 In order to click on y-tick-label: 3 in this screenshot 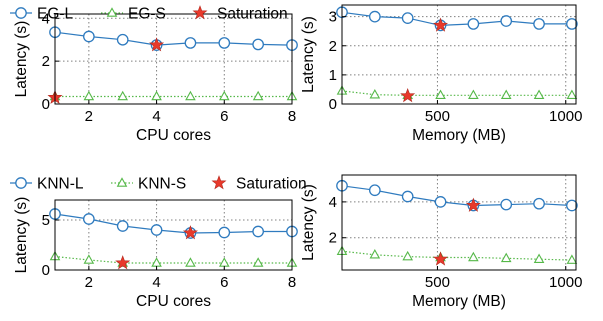, I will do `click(333, 17)`.